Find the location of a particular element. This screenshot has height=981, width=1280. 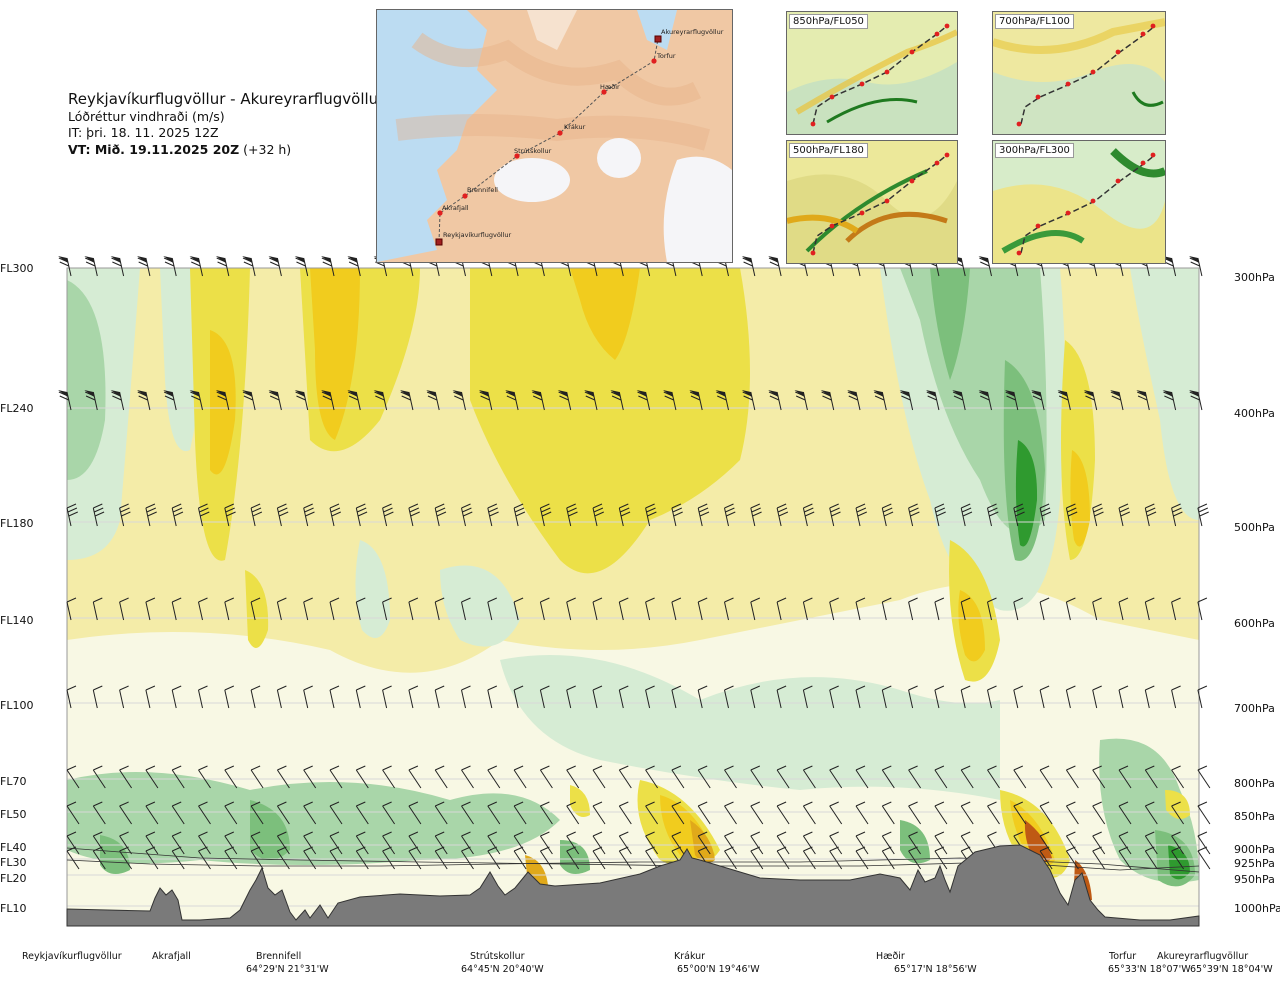

level-inset-500: 500hPa/FL180 is located at coordinates (872, 202).